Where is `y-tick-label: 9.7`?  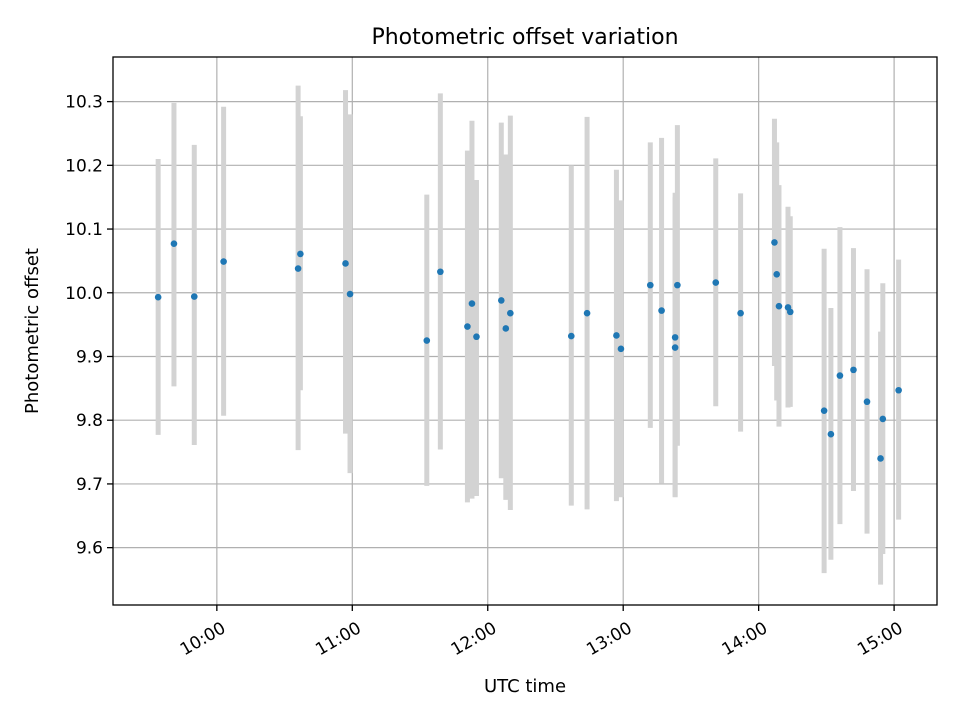
y-tick-label: 9.7 is located at coordinates (89, 485).